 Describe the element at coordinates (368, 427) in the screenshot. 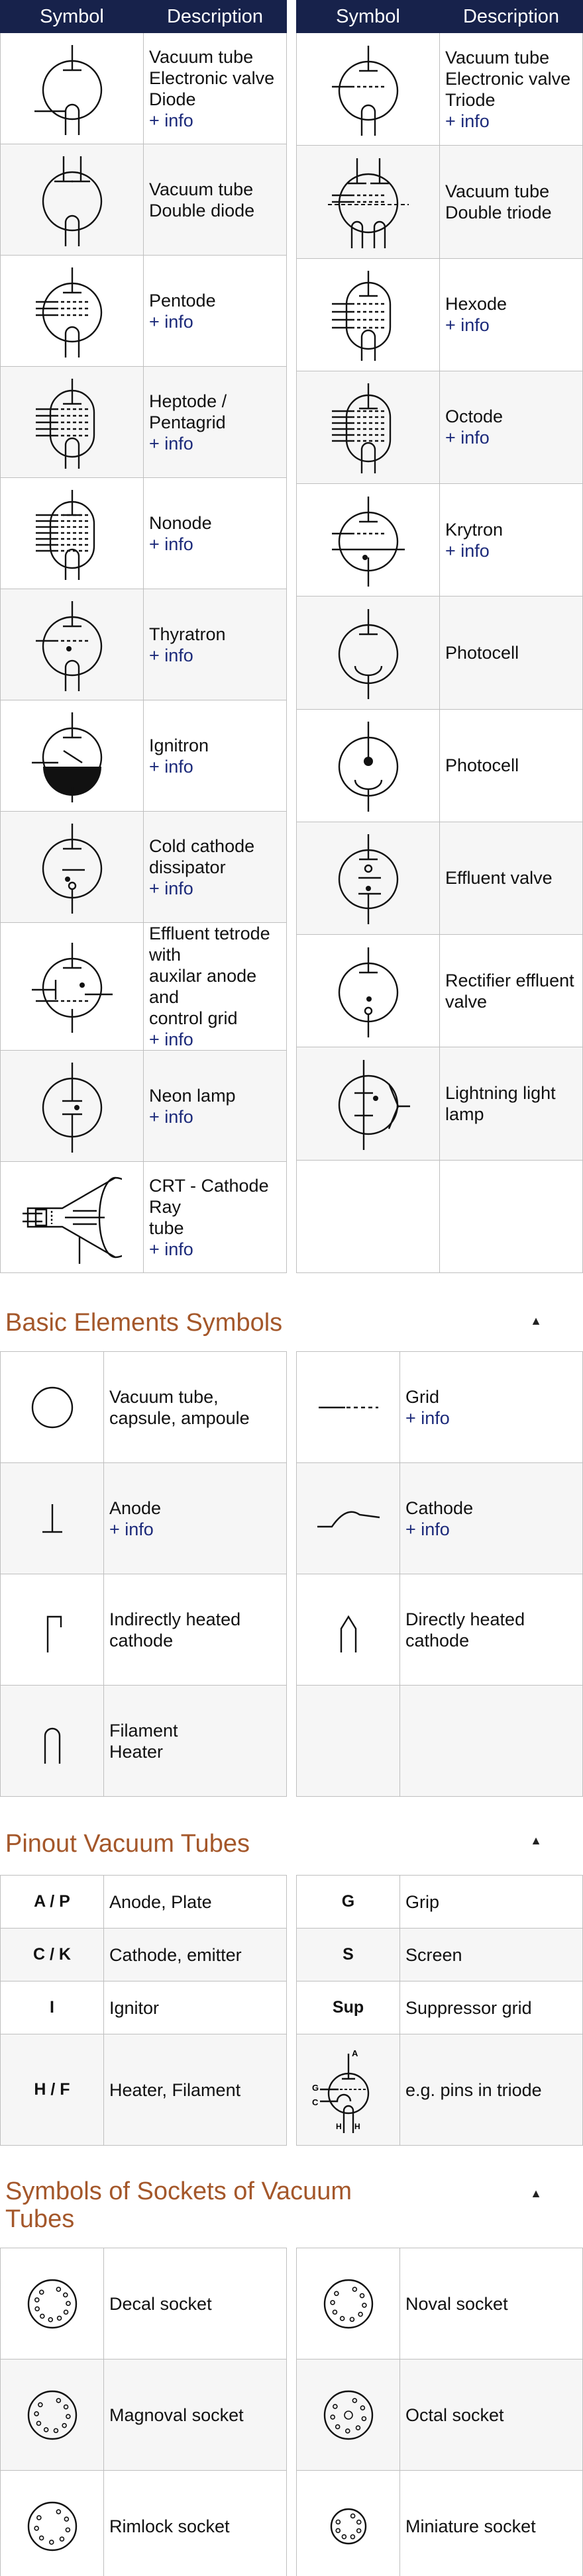

I see `octode-icon` at that location.